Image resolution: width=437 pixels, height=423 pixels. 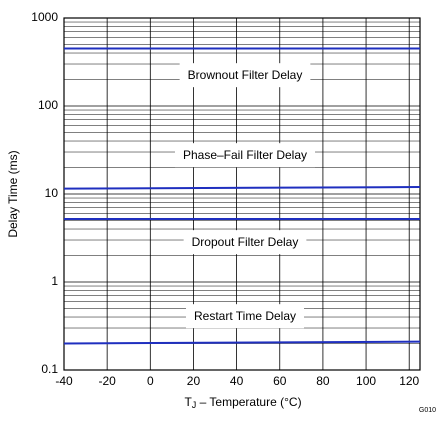 What do you see at coordinates (248, 402) in the screenshot?
I see `x-axis-label-rest: – Temperature (°C)` at bounding box center [248, 402].